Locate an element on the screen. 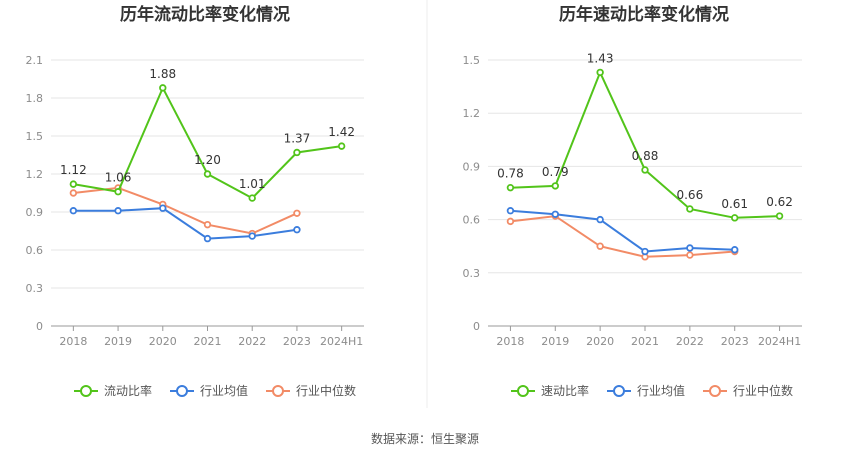 This screenshot has height=459, width=850. data-label: 1.06 is located at coordinates (118, 178).